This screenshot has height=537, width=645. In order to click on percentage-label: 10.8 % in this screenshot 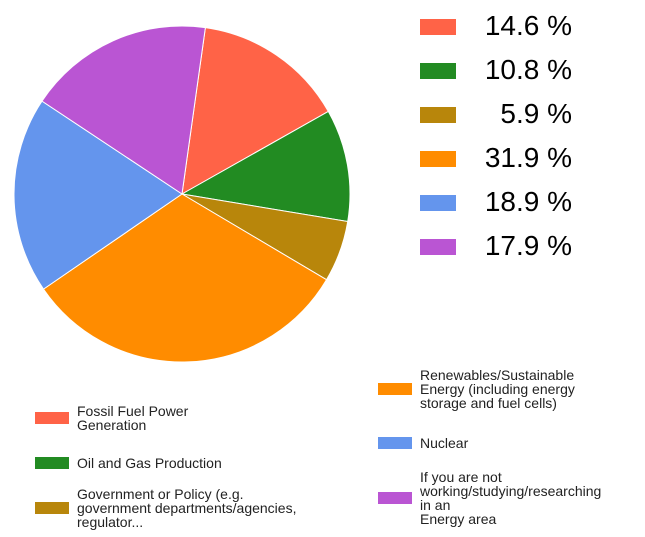, I will do `click(528, 69)`.